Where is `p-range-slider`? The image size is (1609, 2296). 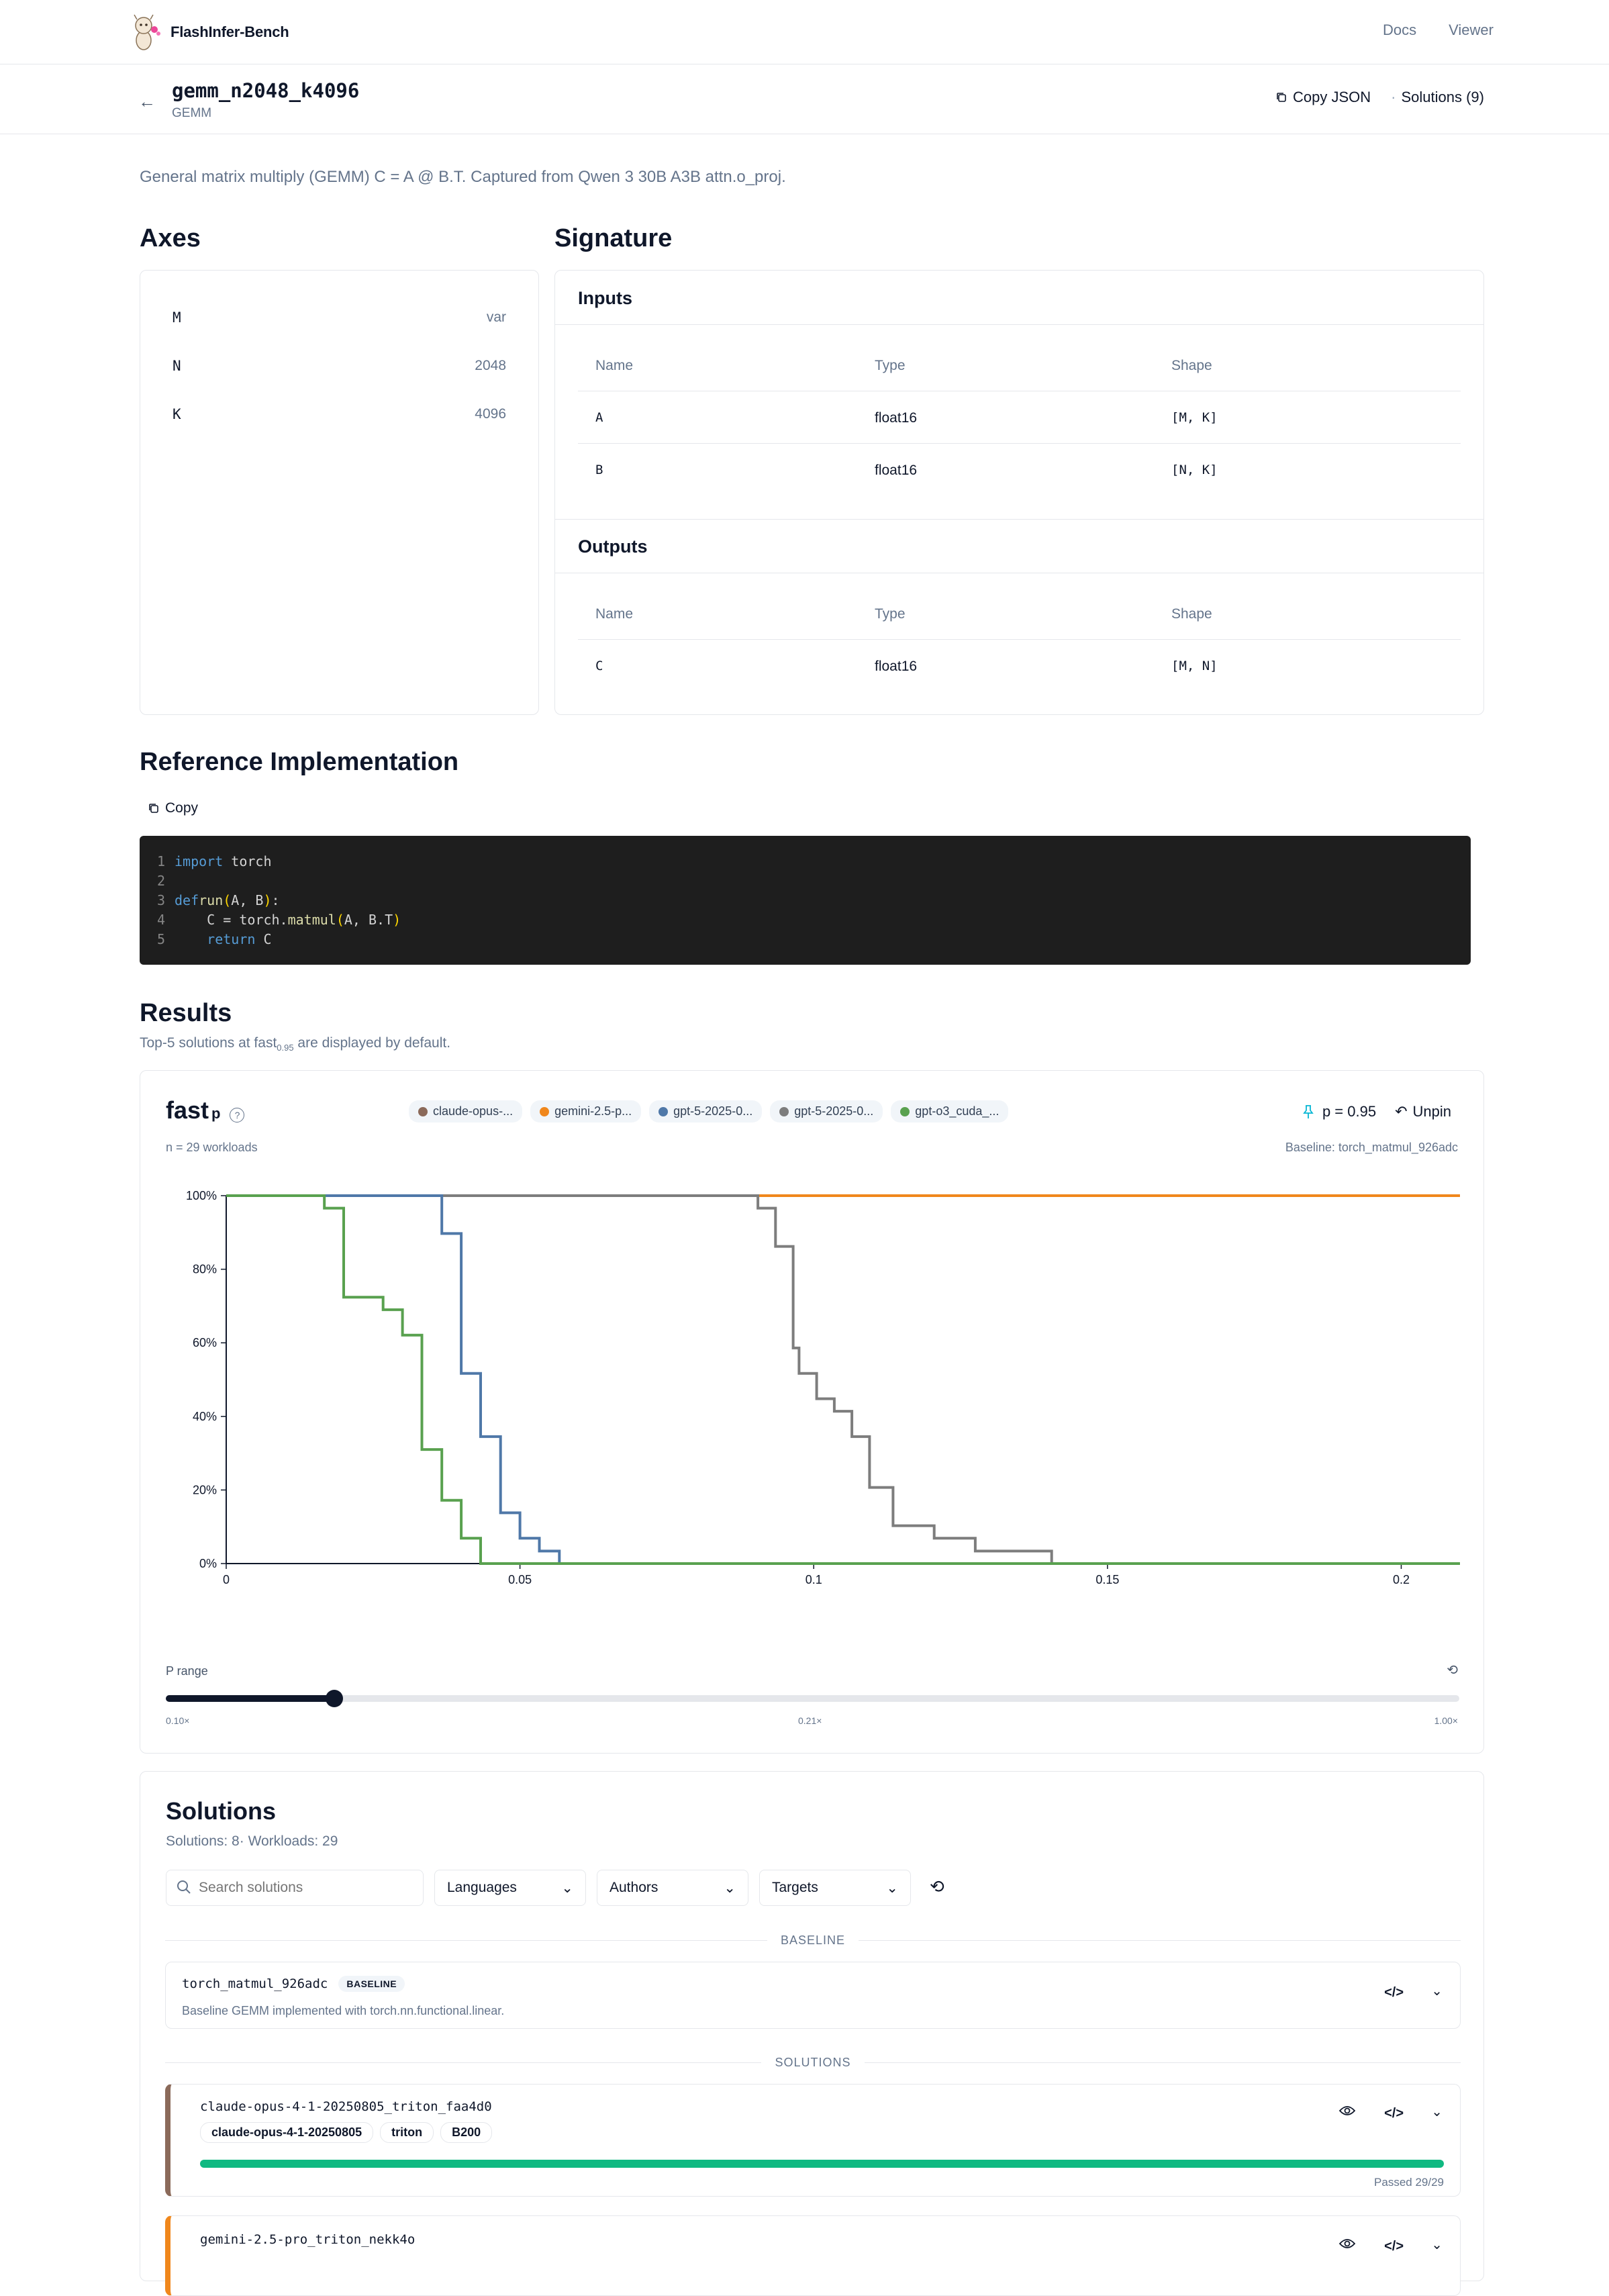 p-range-slider is located at coordinates (812, 1699).